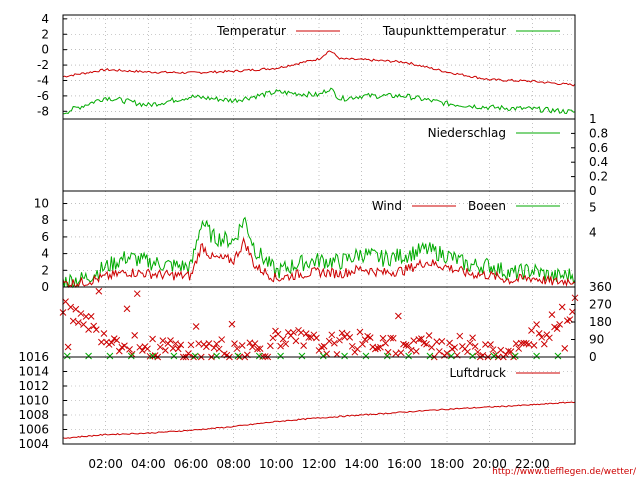  Describe the element at coordinates (319, 420) in the screenshot. I see `series-line-luftdruck` at that location.